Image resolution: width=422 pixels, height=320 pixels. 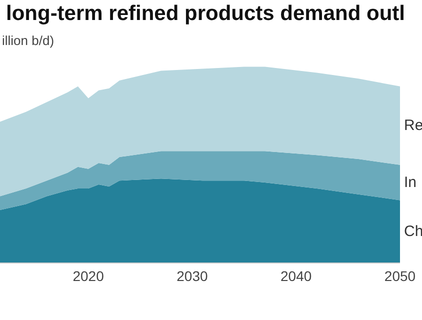 What do you see at coordinates (400, 276) in the screenshot?
I see `x-tick-label: 2050` at bounding box center [400, 276].